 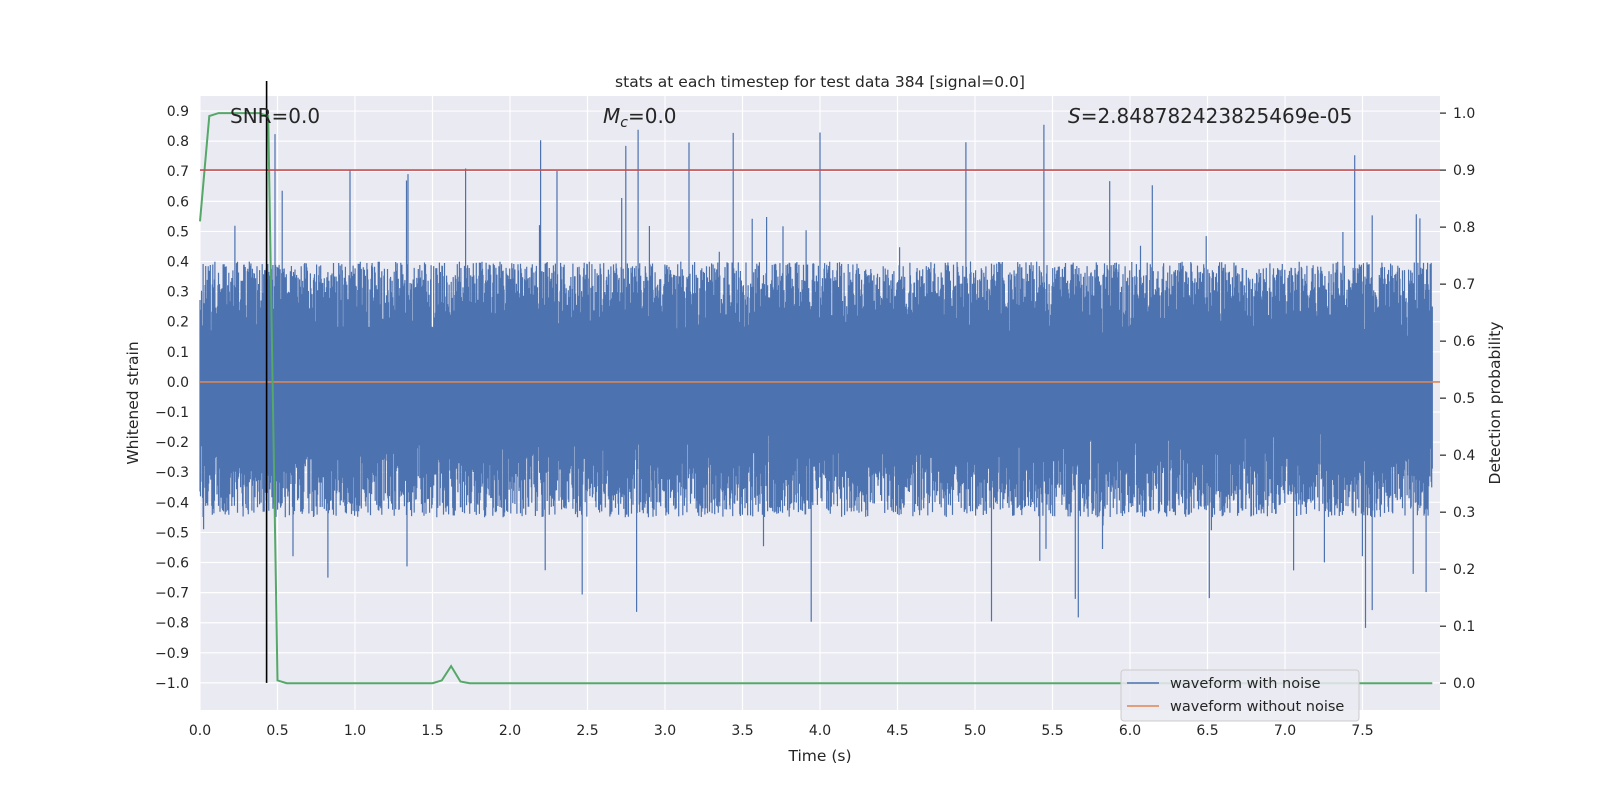 I want to click on y2-tick-label: 1.0, so click(x=1464, y=114).